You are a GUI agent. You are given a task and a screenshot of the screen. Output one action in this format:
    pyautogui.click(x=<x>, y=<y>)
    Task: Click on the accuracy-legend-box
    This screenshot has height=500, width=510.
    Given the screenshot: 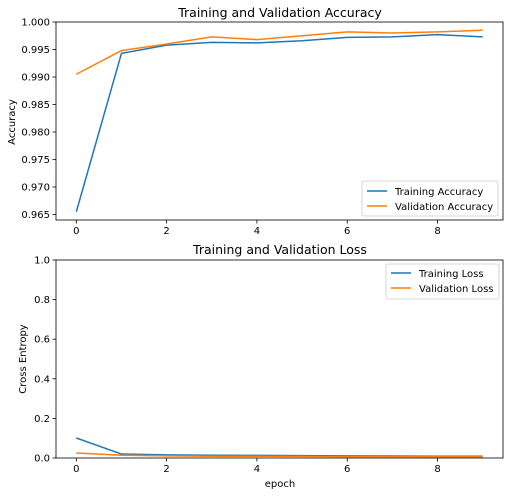 What is the action you would take?
    pyautogui.click(x=430, y=198)
    